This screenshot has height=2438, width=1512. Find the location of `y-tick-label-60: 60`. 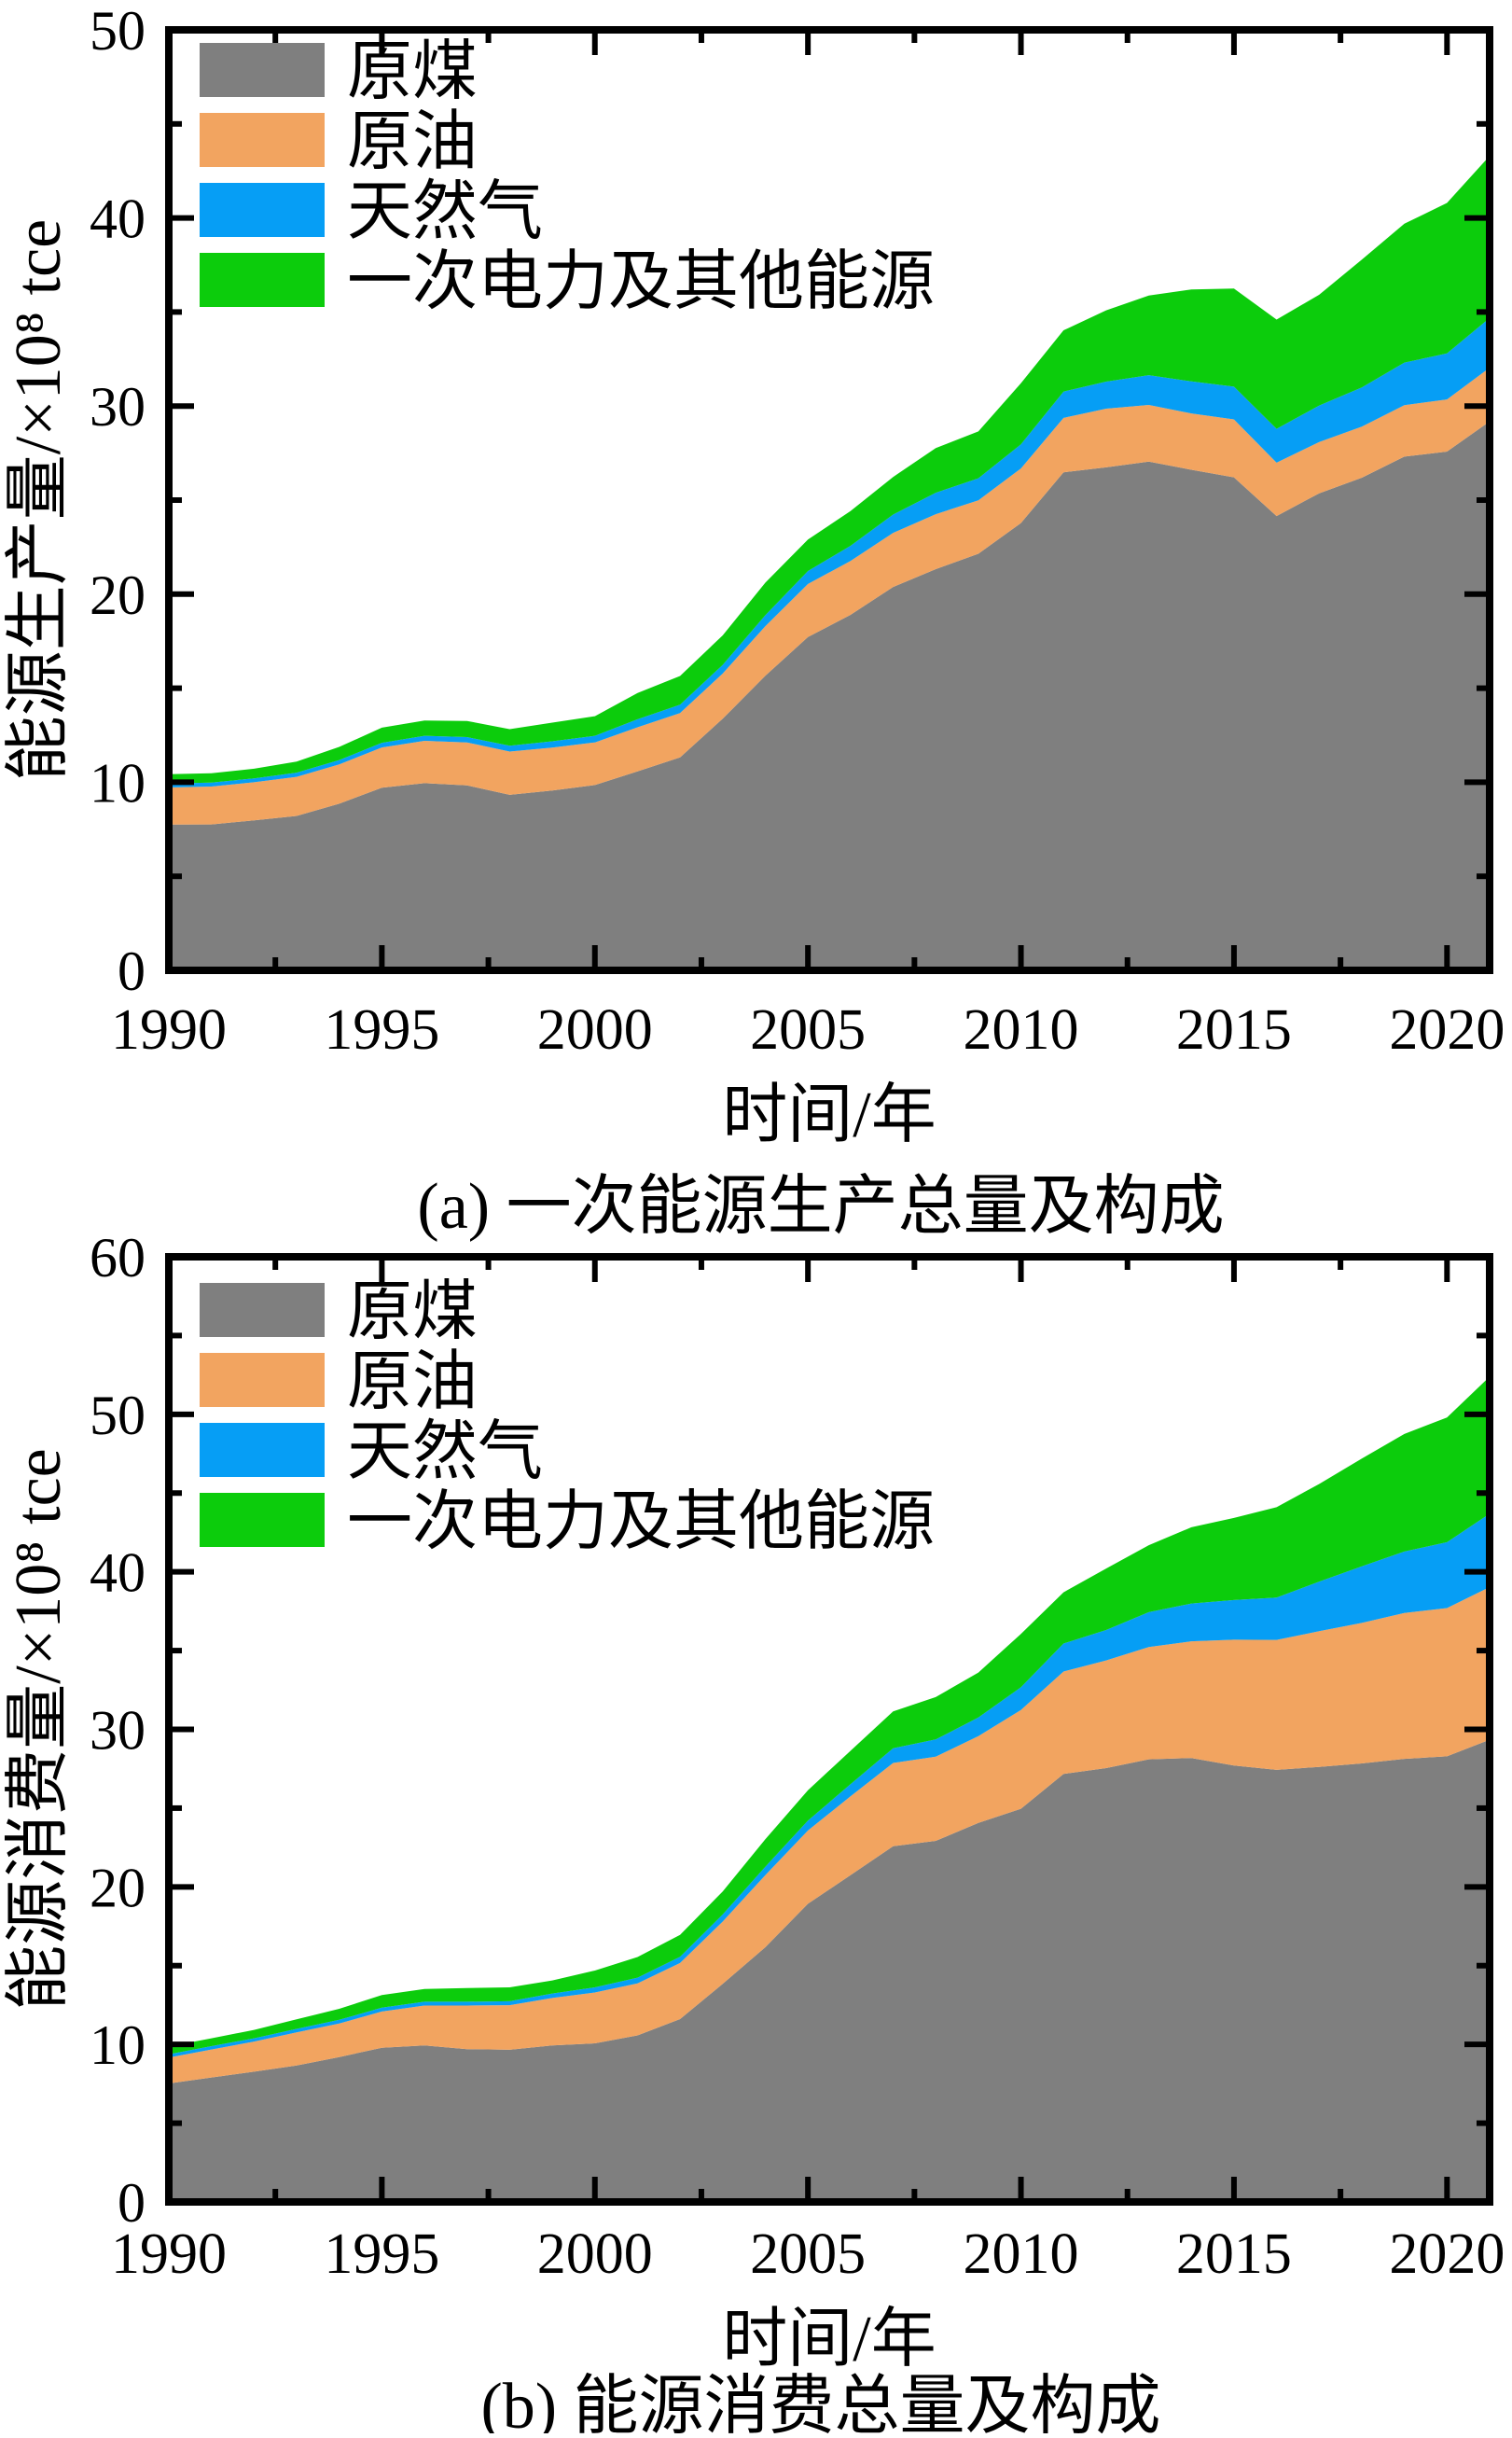

y-tick-label-60: 60 is located at coordinates (118, 1258).